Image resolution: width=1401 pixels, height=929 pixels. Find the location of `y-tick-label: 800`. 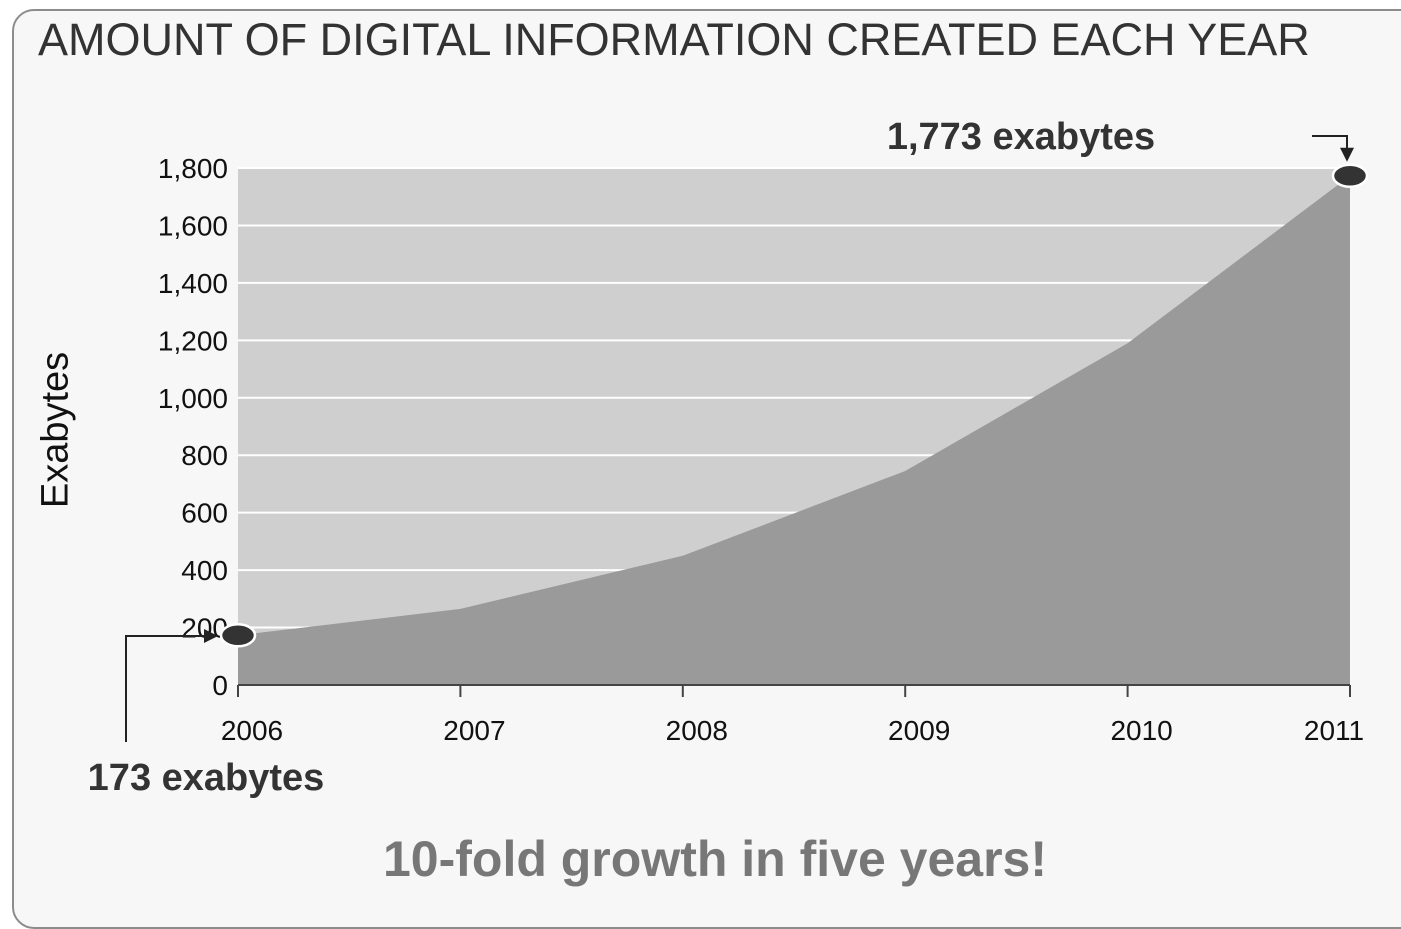

y-tick-label: 800 is located at coordinates (204, 455).